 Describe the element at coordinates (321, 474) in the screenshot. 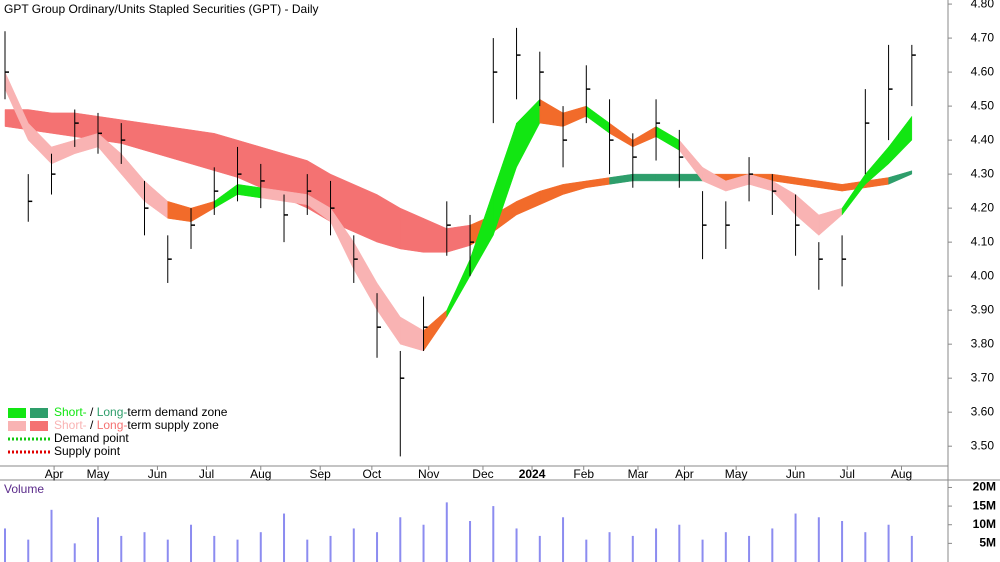

I see `x-tick-label: Sep` at that location.